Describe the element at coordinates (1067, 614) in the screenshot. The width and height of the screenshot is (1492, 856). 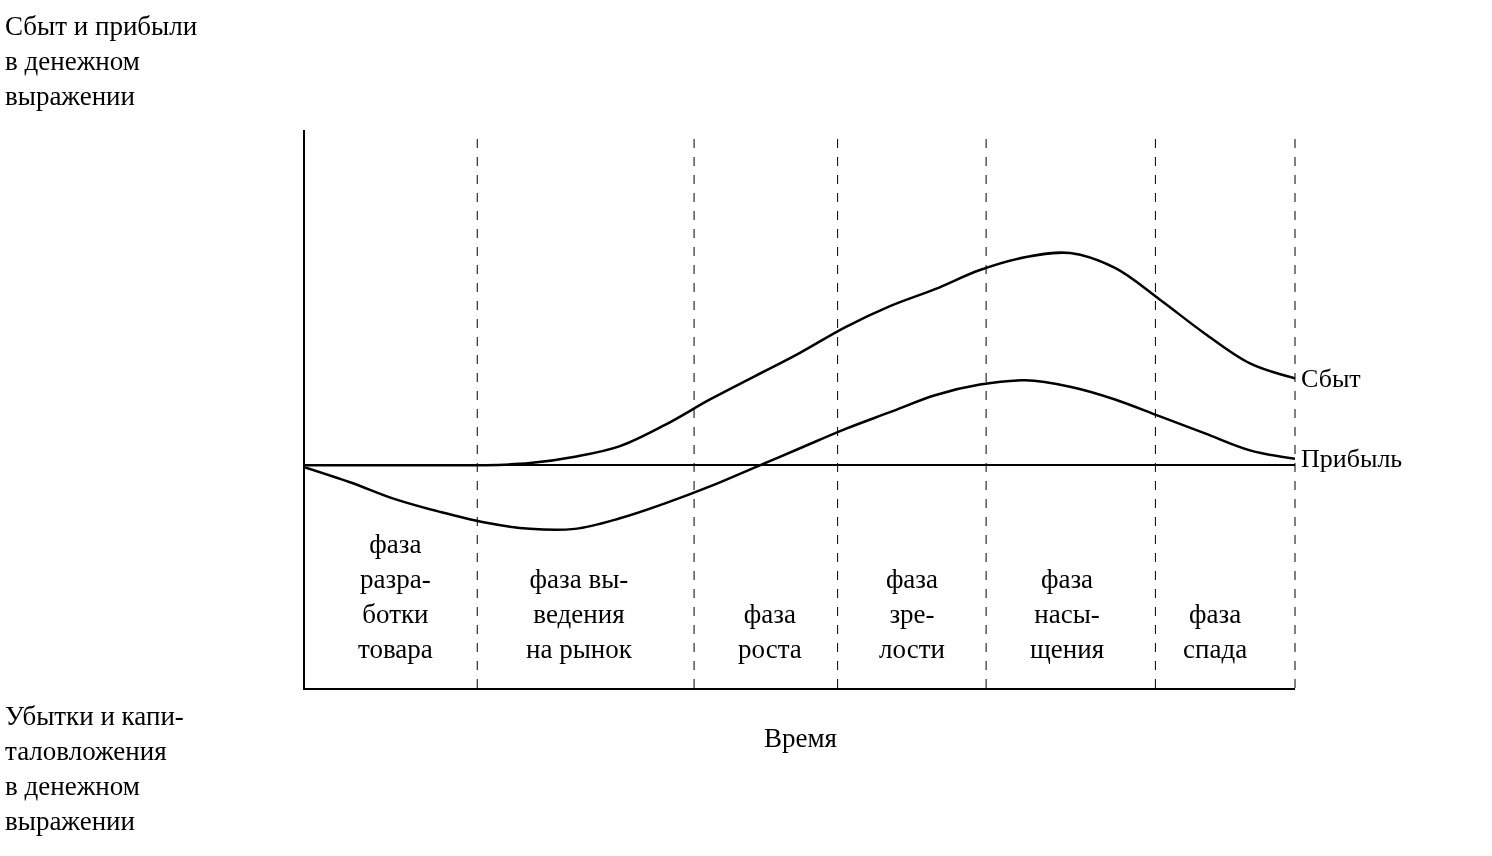
I see `text: фаза насы- щения` at that location.